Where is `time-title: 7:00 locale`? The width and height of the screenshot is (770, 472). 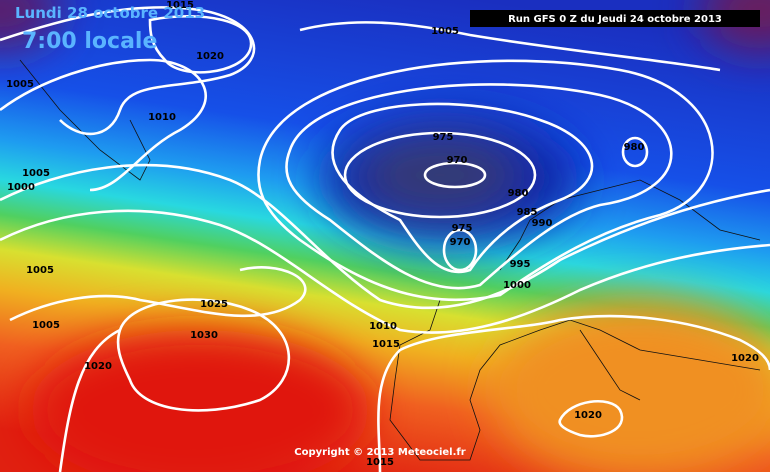
time-title: 7:00 locale is located at coordinates (89, 41).